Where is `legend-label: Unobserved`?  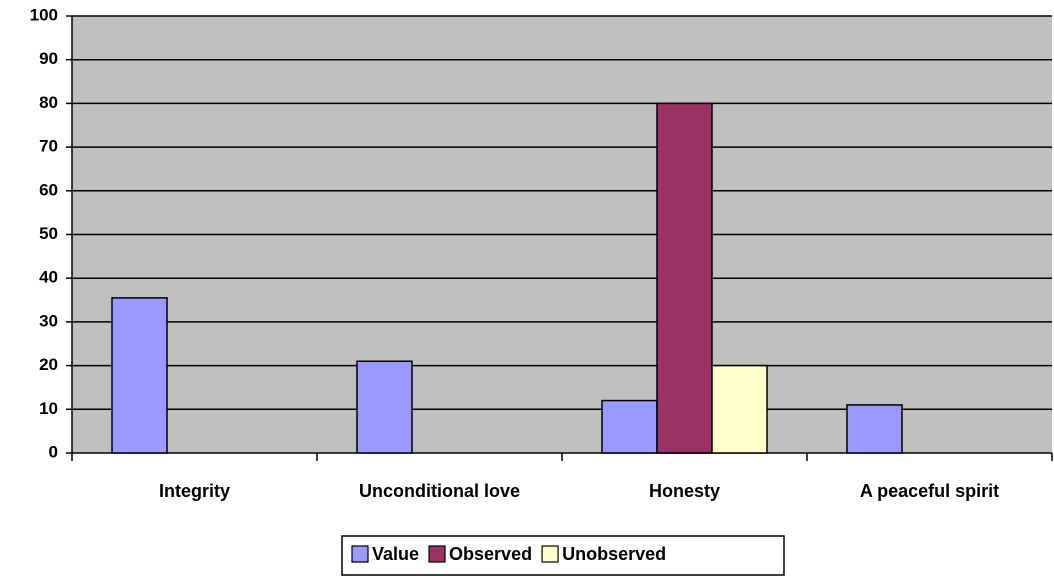 legend-label: Unobserved is located at coordinates (614, 554).